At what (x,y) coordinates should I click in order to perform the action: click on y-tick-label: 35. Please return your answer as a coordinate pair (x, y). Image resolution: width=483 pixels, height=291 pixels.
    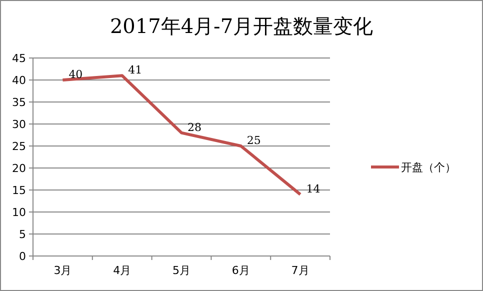
    Looking at the image, I should click on (19, 102).